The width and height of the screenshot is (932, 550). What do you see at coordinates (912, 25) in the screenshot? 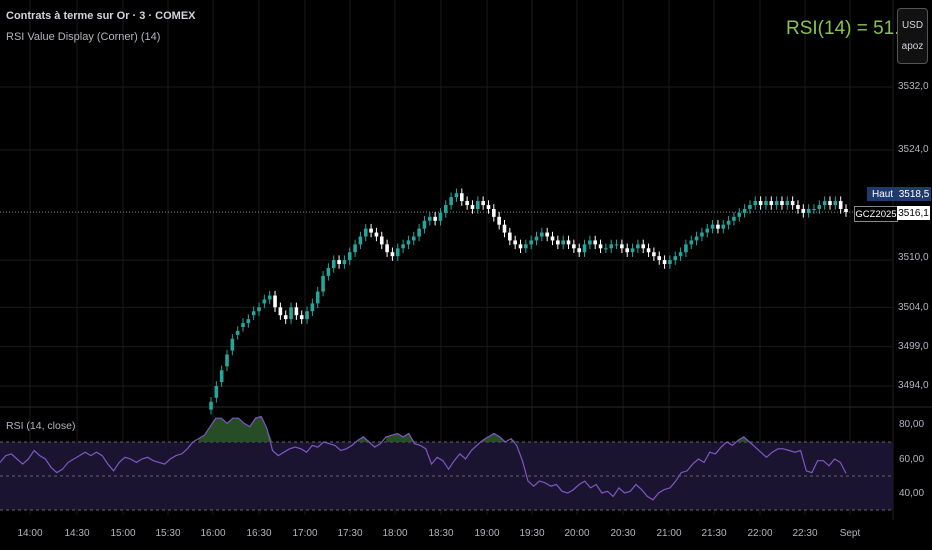
I see `currency-label: USD` at bounding box center [912, 25].